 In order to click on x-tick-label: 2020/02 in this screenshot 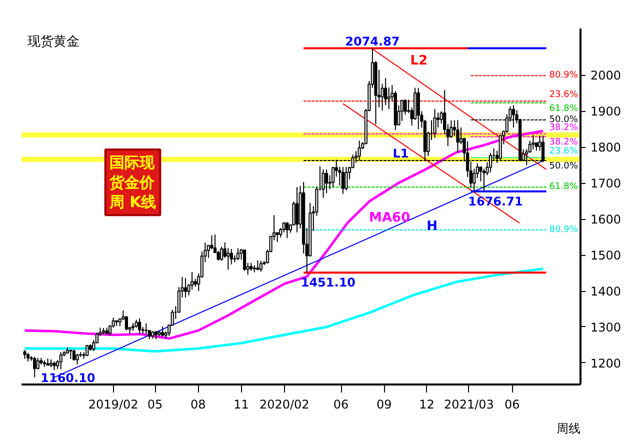, I will do `click(284, 405)`.